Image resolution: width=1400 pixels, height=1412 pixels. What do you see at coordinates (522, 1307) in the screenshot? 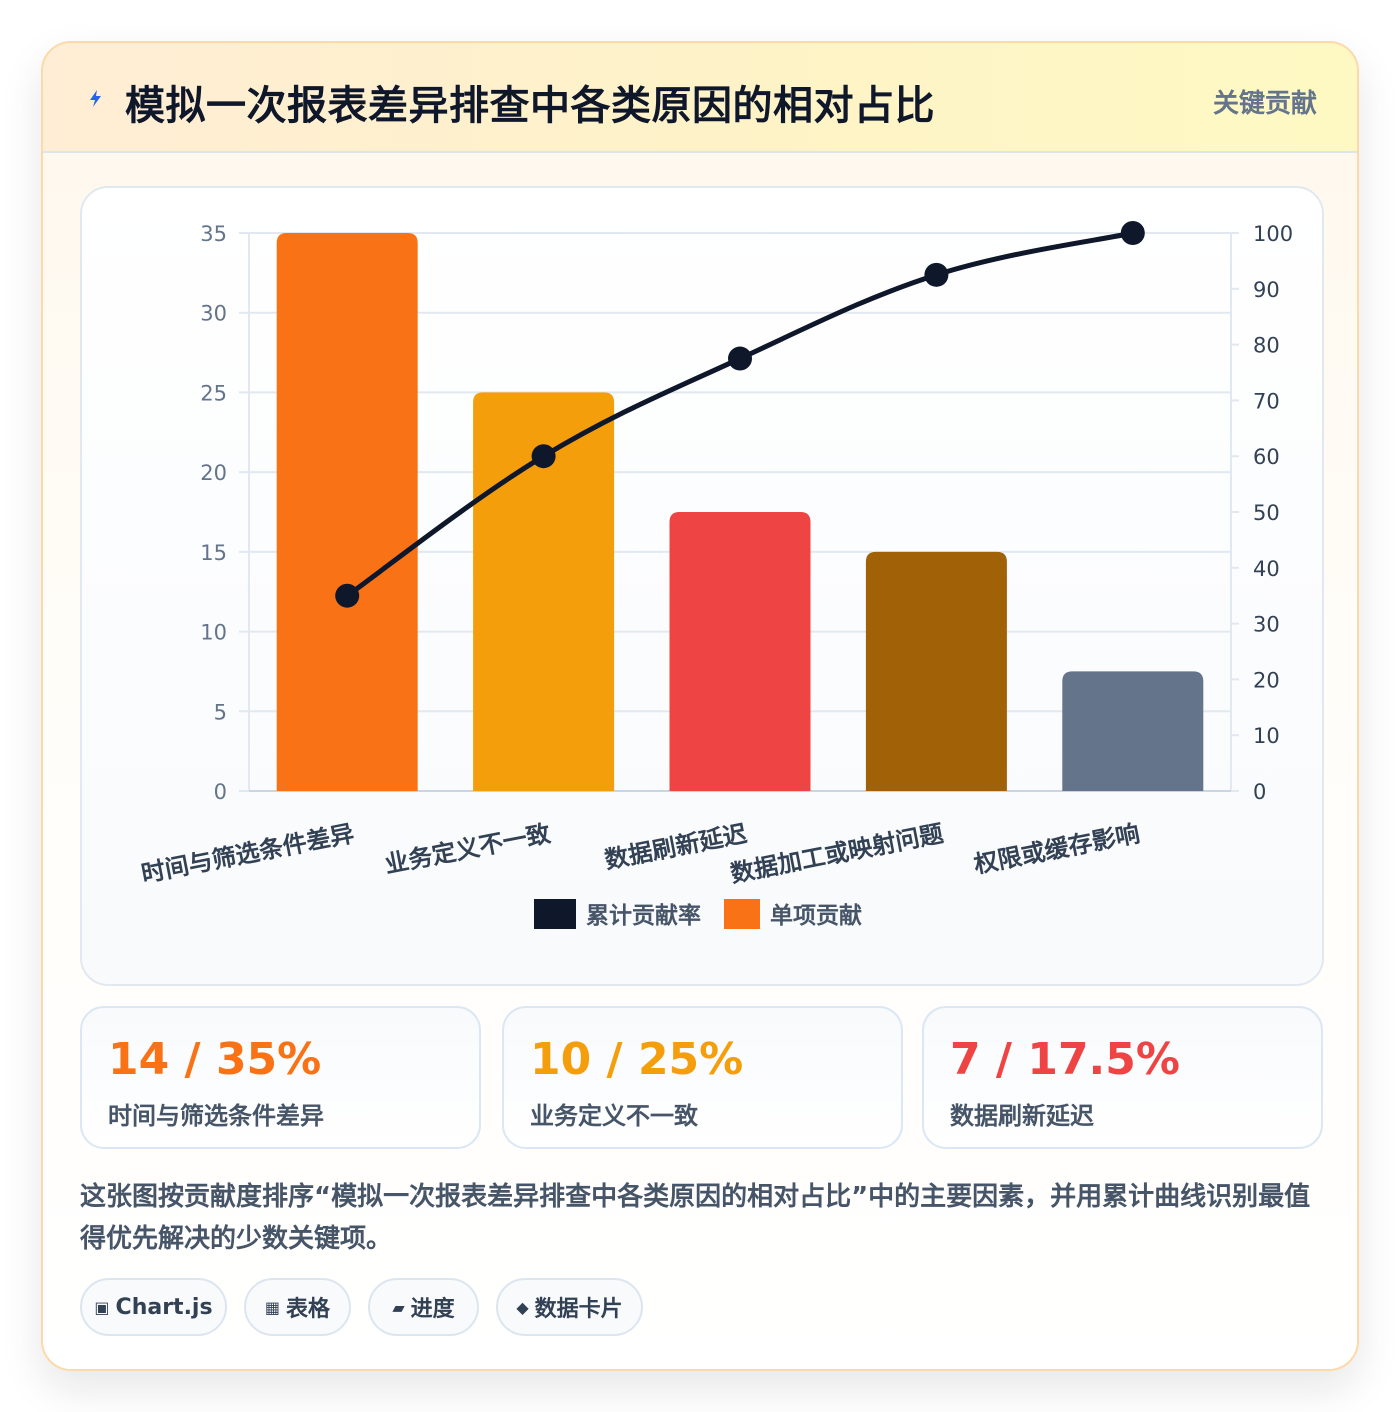
I see `diamond-icon: ◆` at bounding box center [522, 1307].